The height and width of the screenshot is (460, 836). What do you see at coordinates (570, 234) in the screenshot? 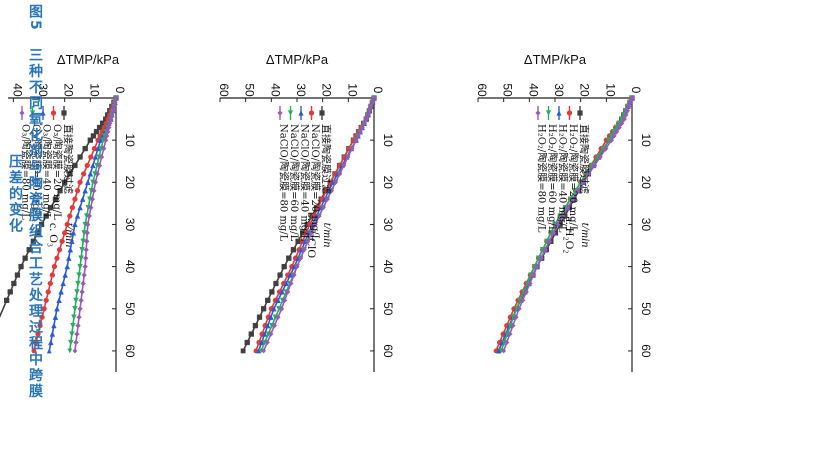
I see `panel-label: a. H₂O₂` at bounding box center [570, 234].